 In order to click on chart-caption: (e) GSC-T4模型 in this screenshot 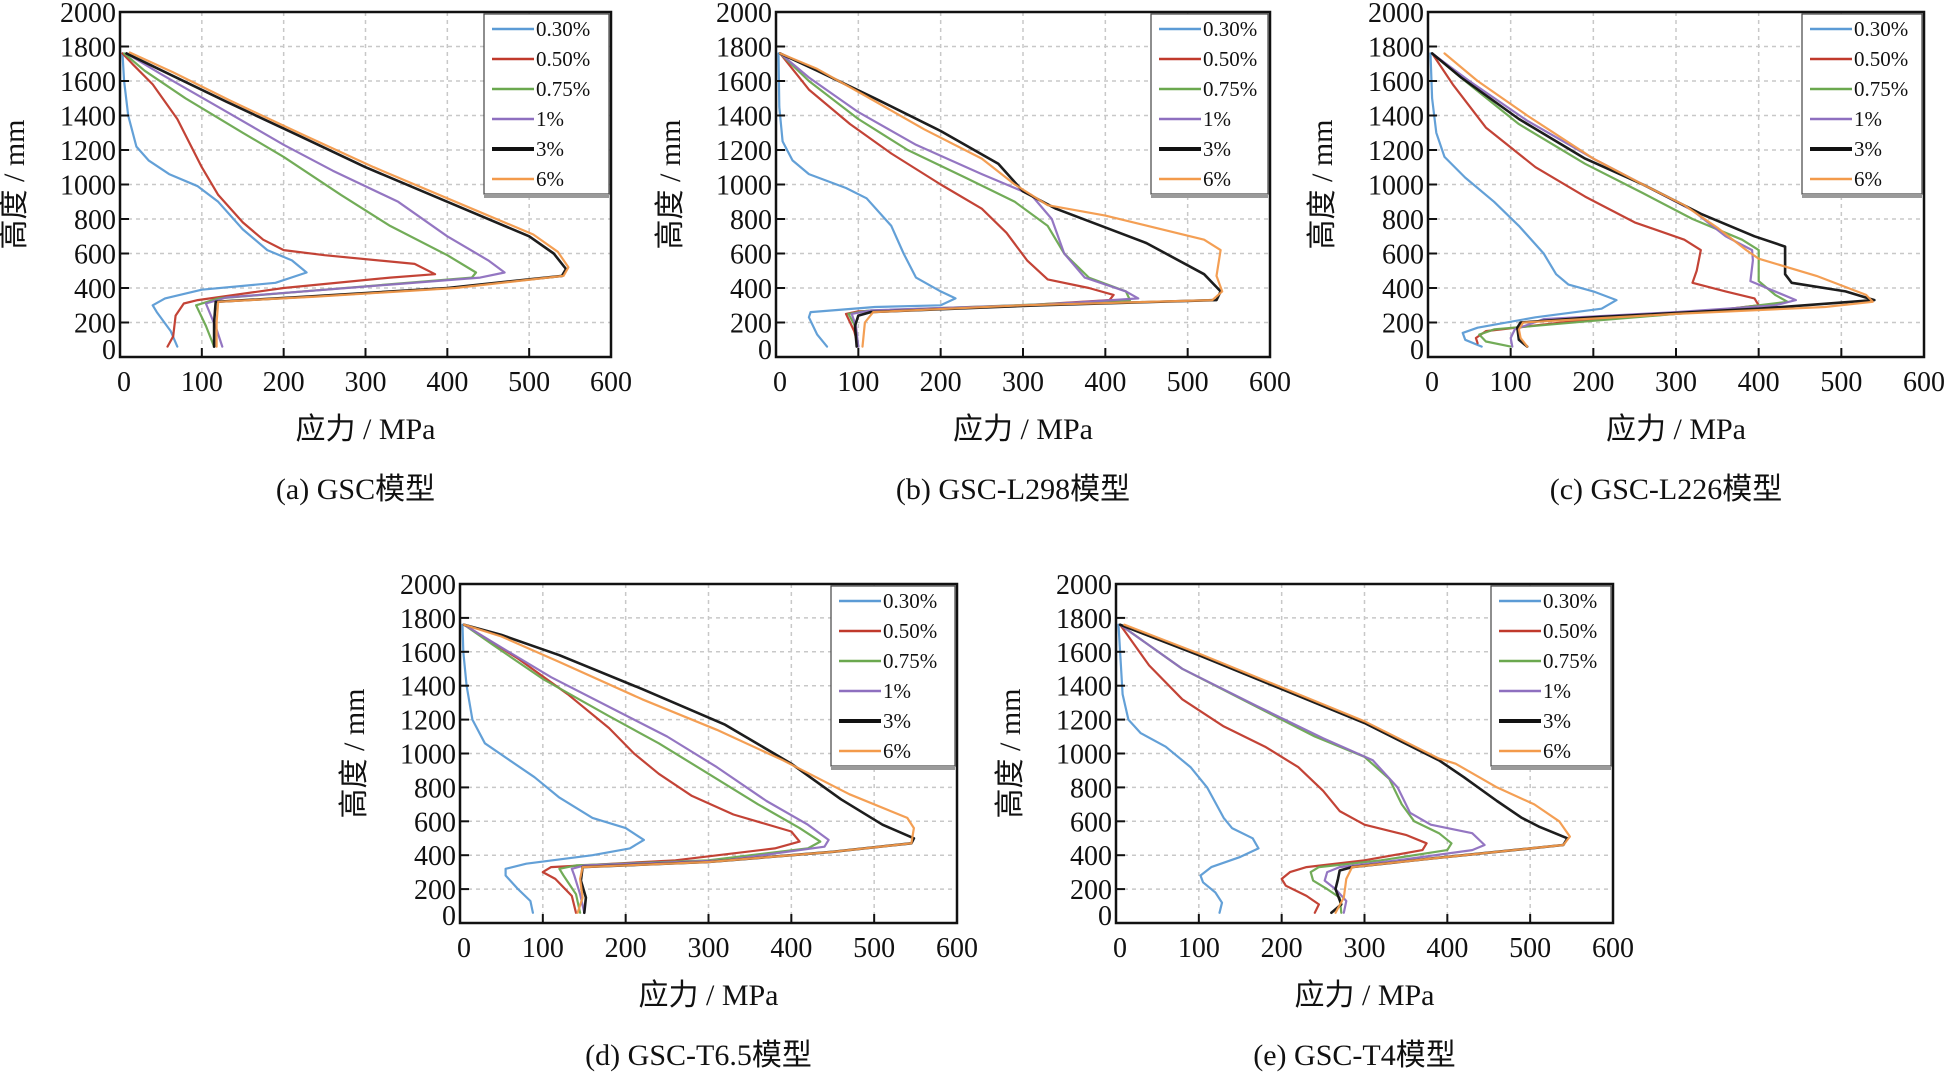, I will do `click(1354, 1055)`.